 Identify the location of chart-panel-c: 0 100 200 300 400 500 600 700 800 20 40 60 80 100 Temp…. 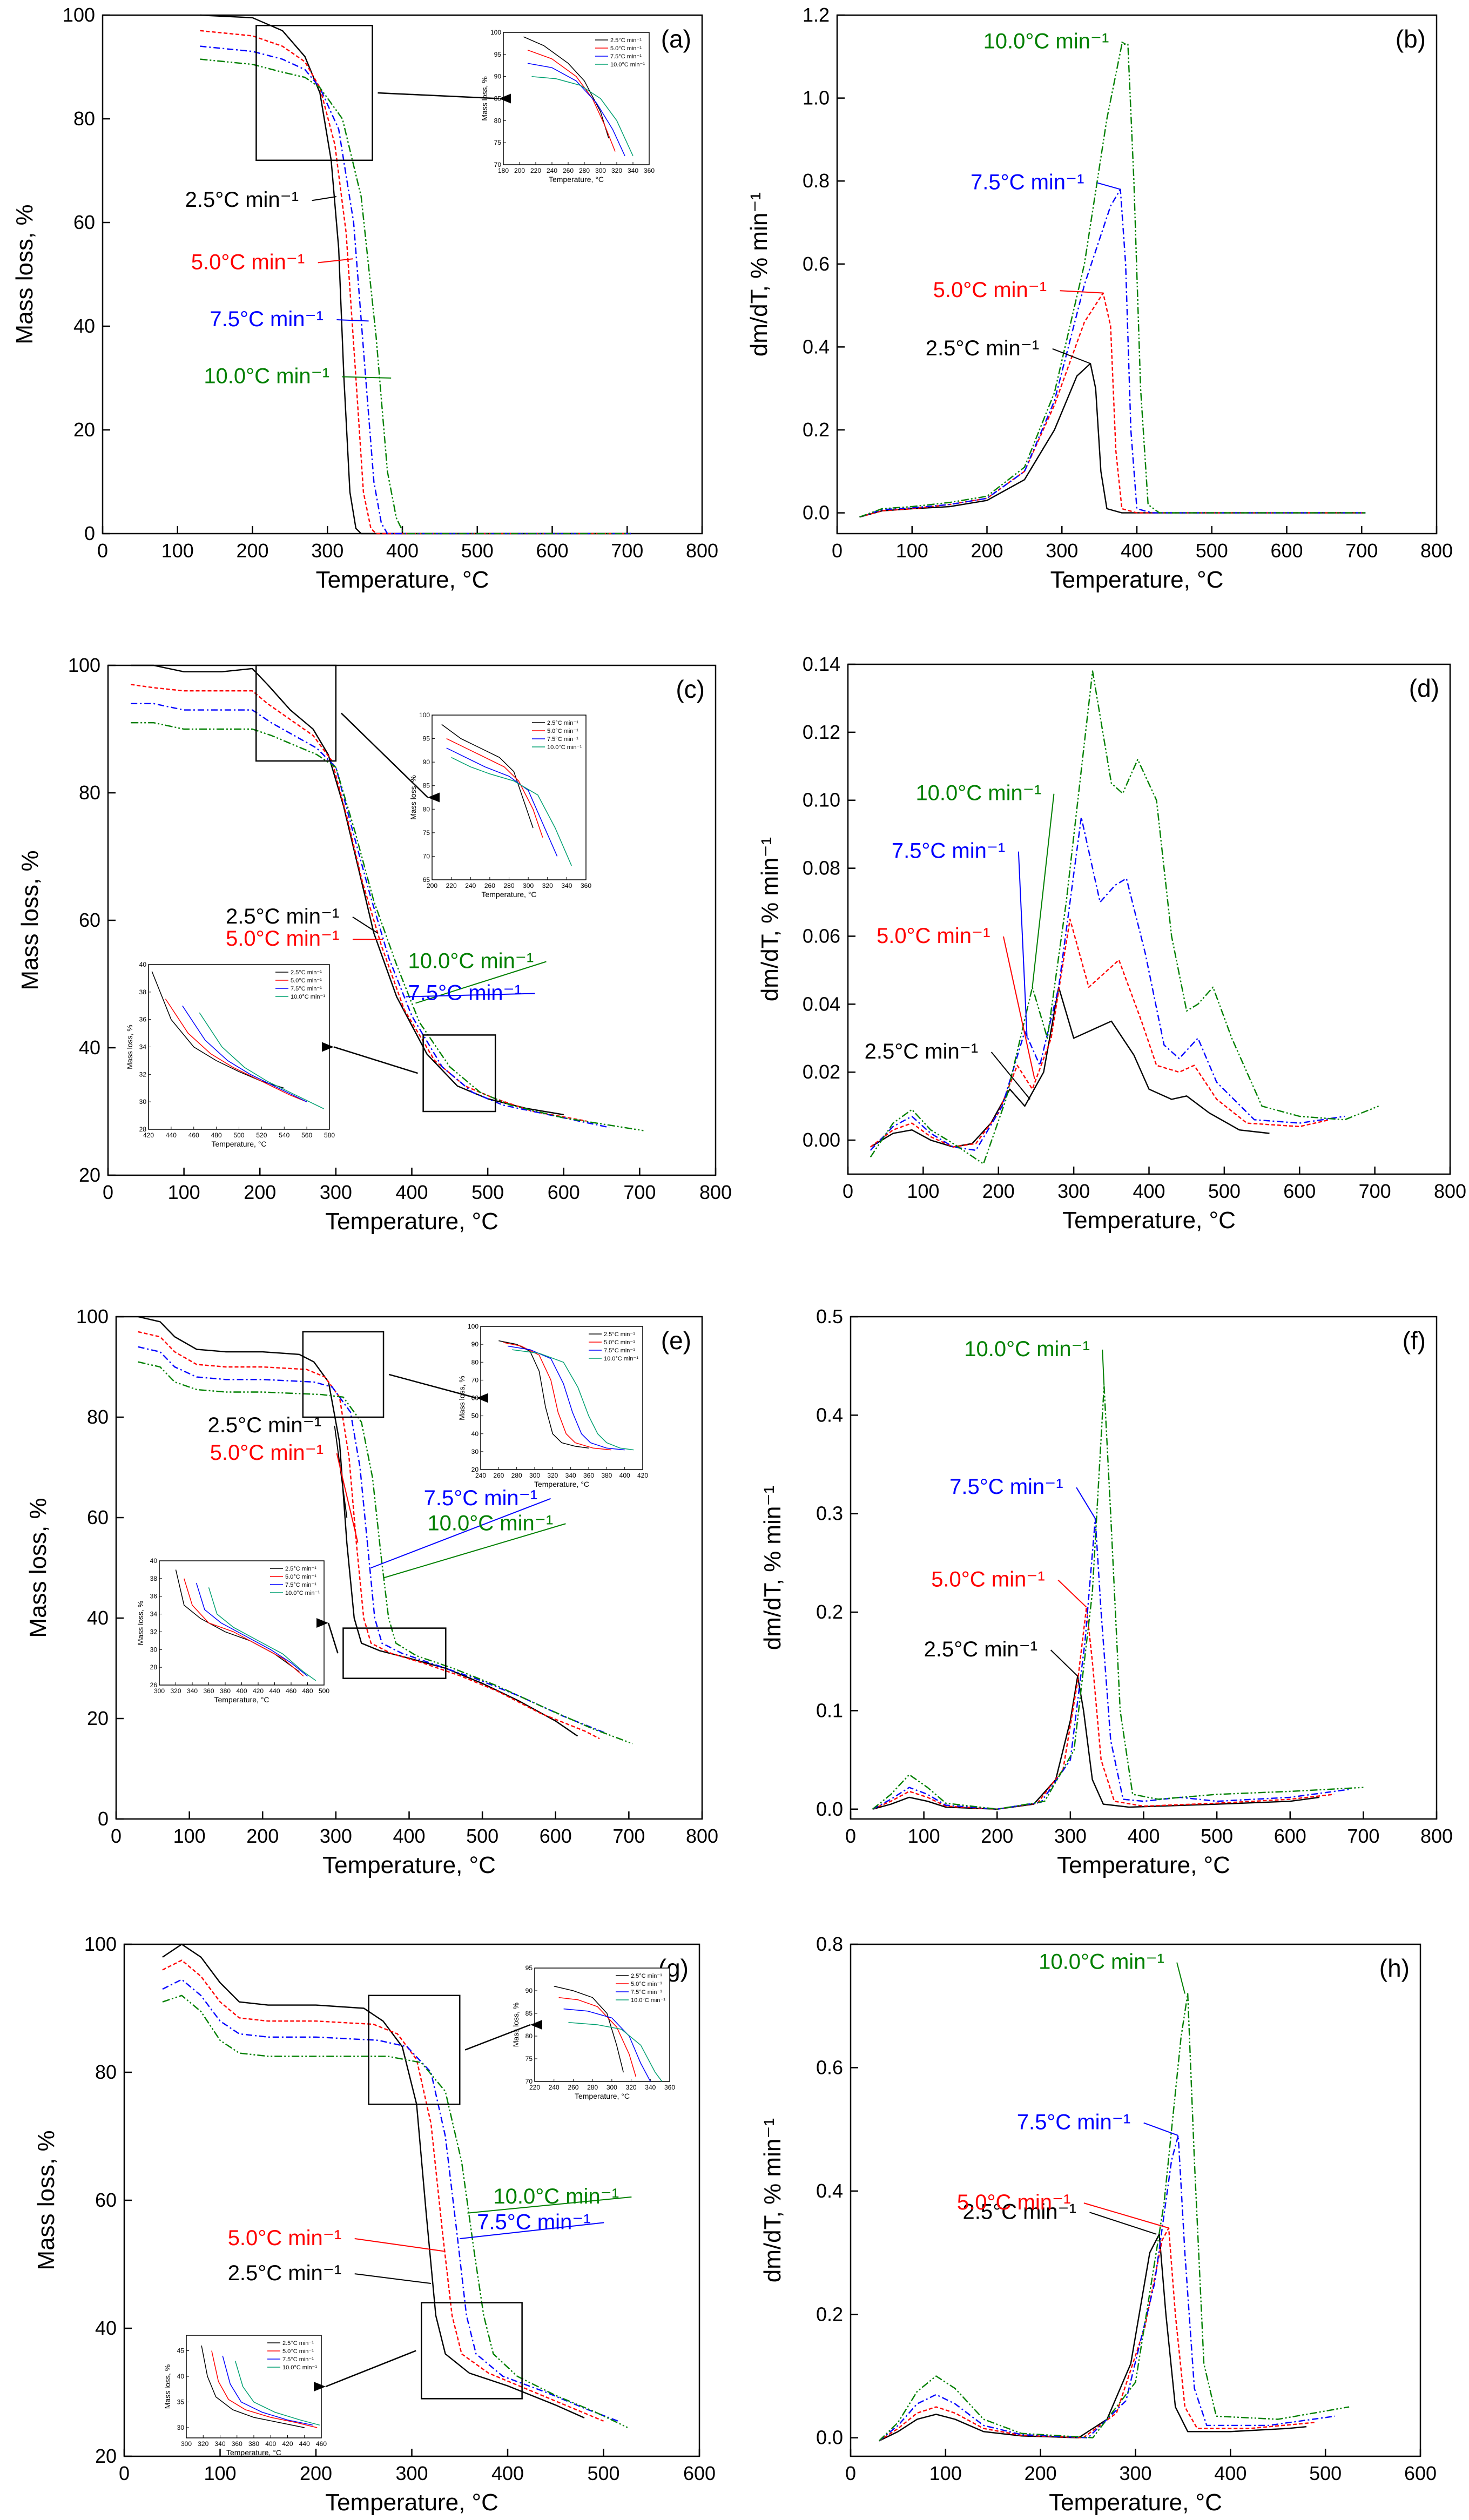
(374, 944).